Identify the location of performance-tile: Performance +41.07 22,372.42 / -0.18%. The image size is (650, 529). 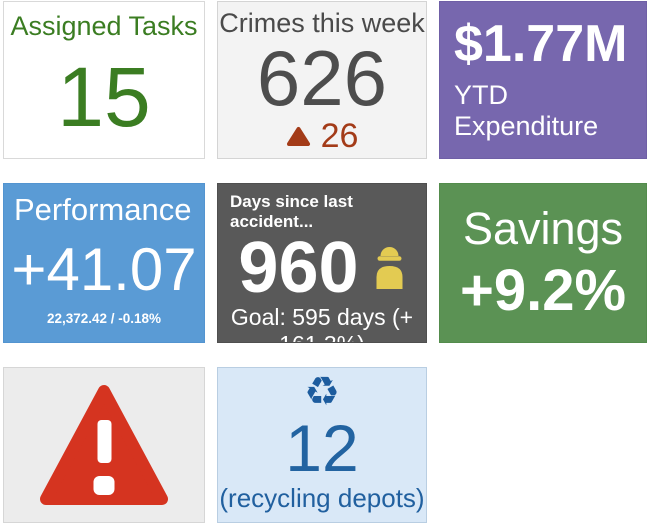
(104, 263).